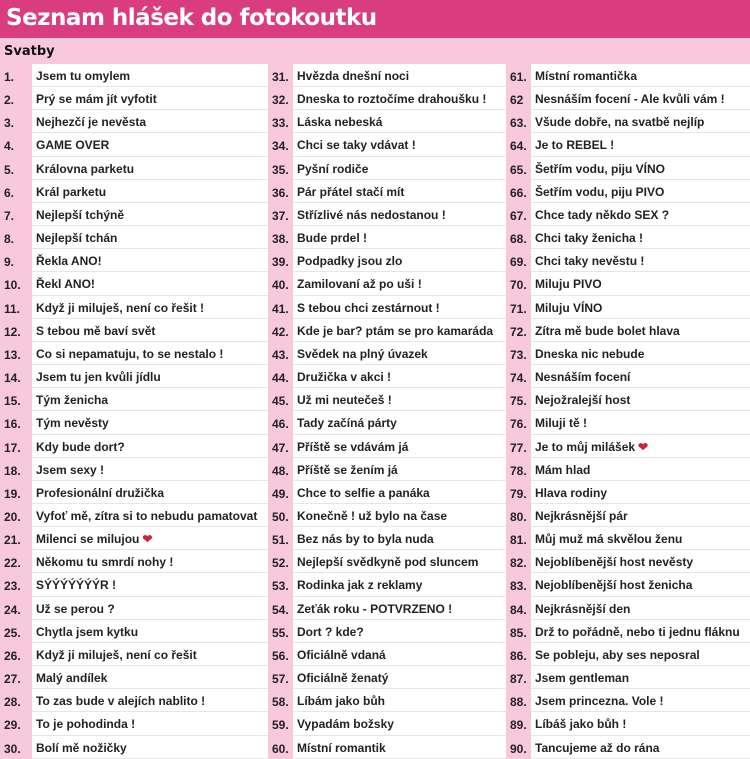 The height and width of the screenshot is (759, 750). I want to click on list-item: Jsem sexy !, so click(150, 469).